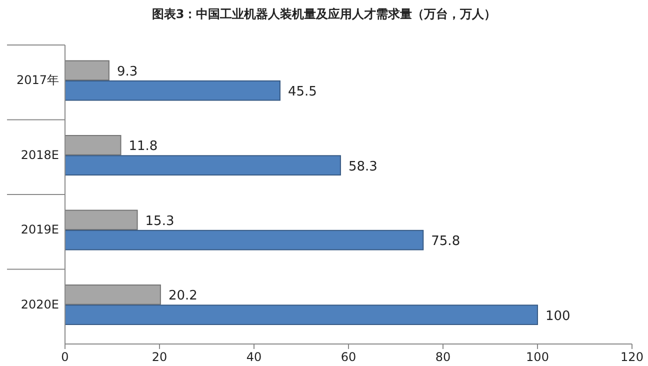 The width and height of the screenshot is (648, 366). Describe the element at coordinates (160, 357) in the screenshot. I see `x-tick-label: 20` at that location.